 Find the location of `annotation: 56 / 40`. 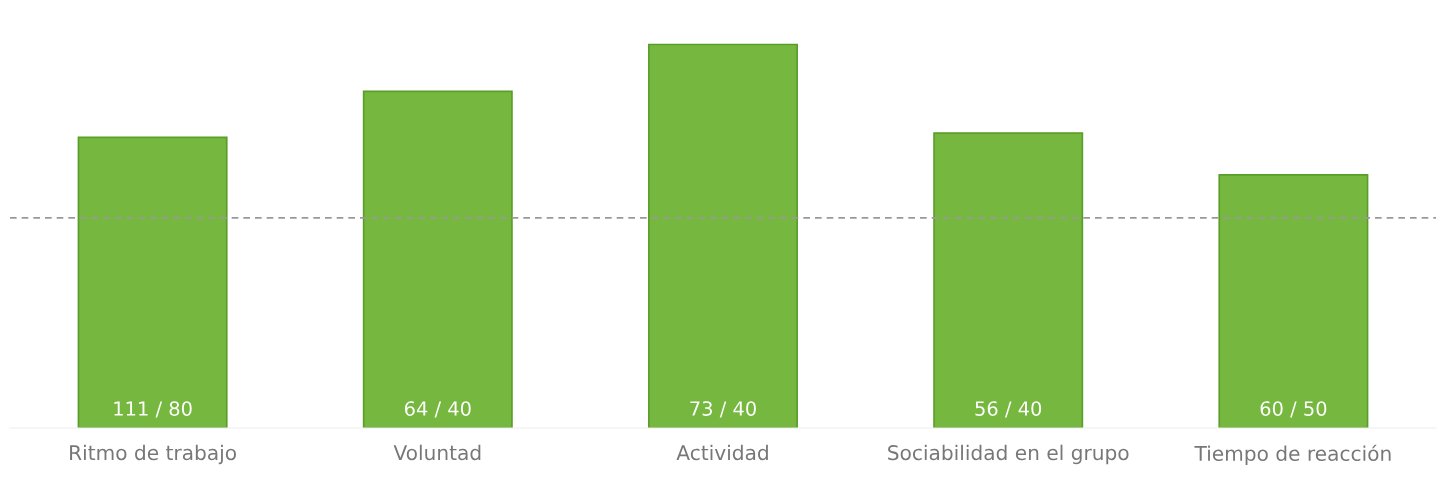

annotation: 56 / 40 is located at coordinates (1008, 409).